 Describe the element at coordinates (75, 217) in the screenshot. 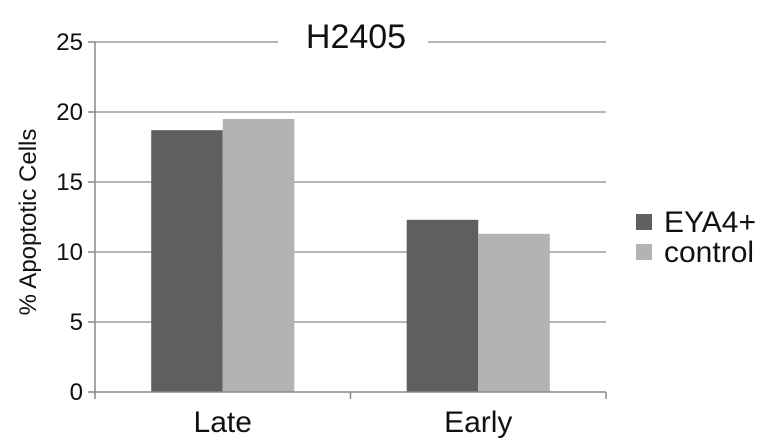

I see `y-ticks: 0 5 10 15 20 25` at that location.